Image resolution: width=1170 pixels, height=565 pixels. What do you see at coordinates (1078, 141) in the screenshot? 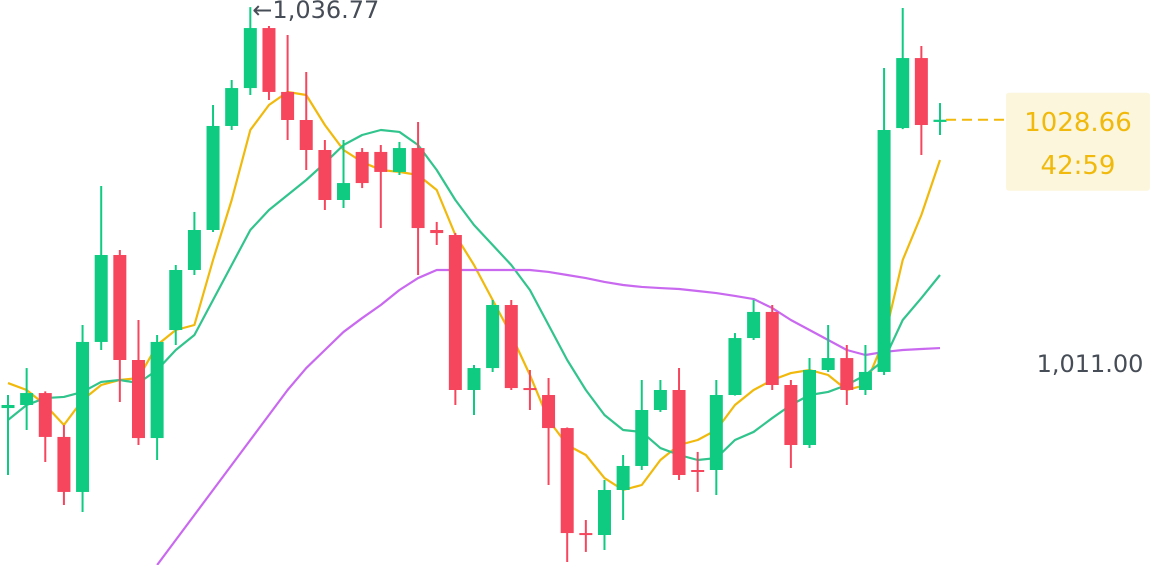
I see `last-price-box` at bounding box center [1078, 141].